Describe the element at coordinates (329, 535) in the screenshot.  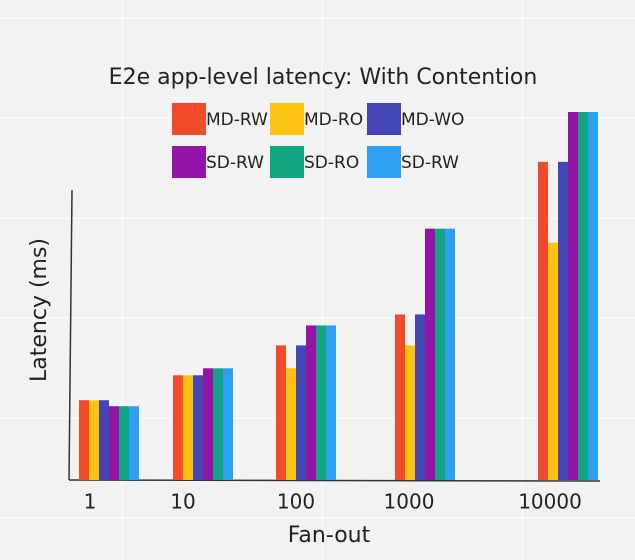
I see `x-axis-label: Fan-out` at that location.